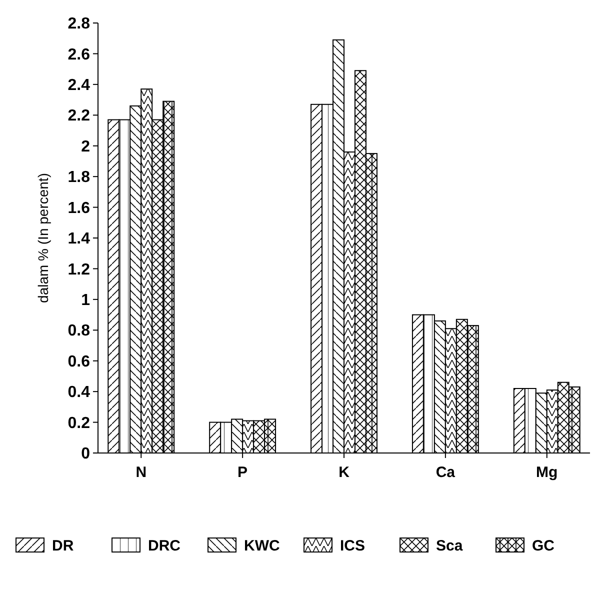  Describe the element at coordinates (547, 472) in the screenshot. I see `x-tick-label: Mg` at that location.